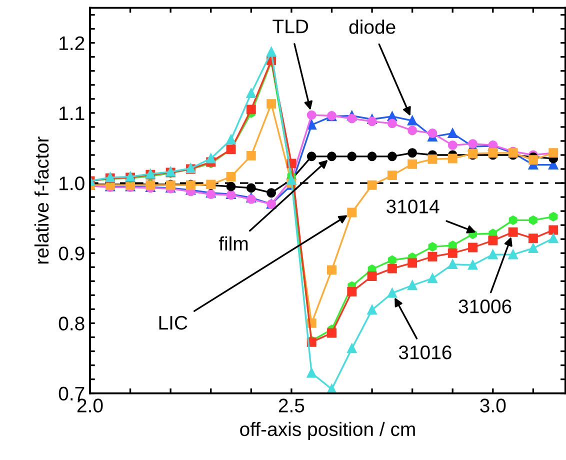 The width and height of the screenshot is (566, 460). Describe the element at coordinates (72, 113) in the screenshot. I see `y-tick-label: 1.1` at that location.